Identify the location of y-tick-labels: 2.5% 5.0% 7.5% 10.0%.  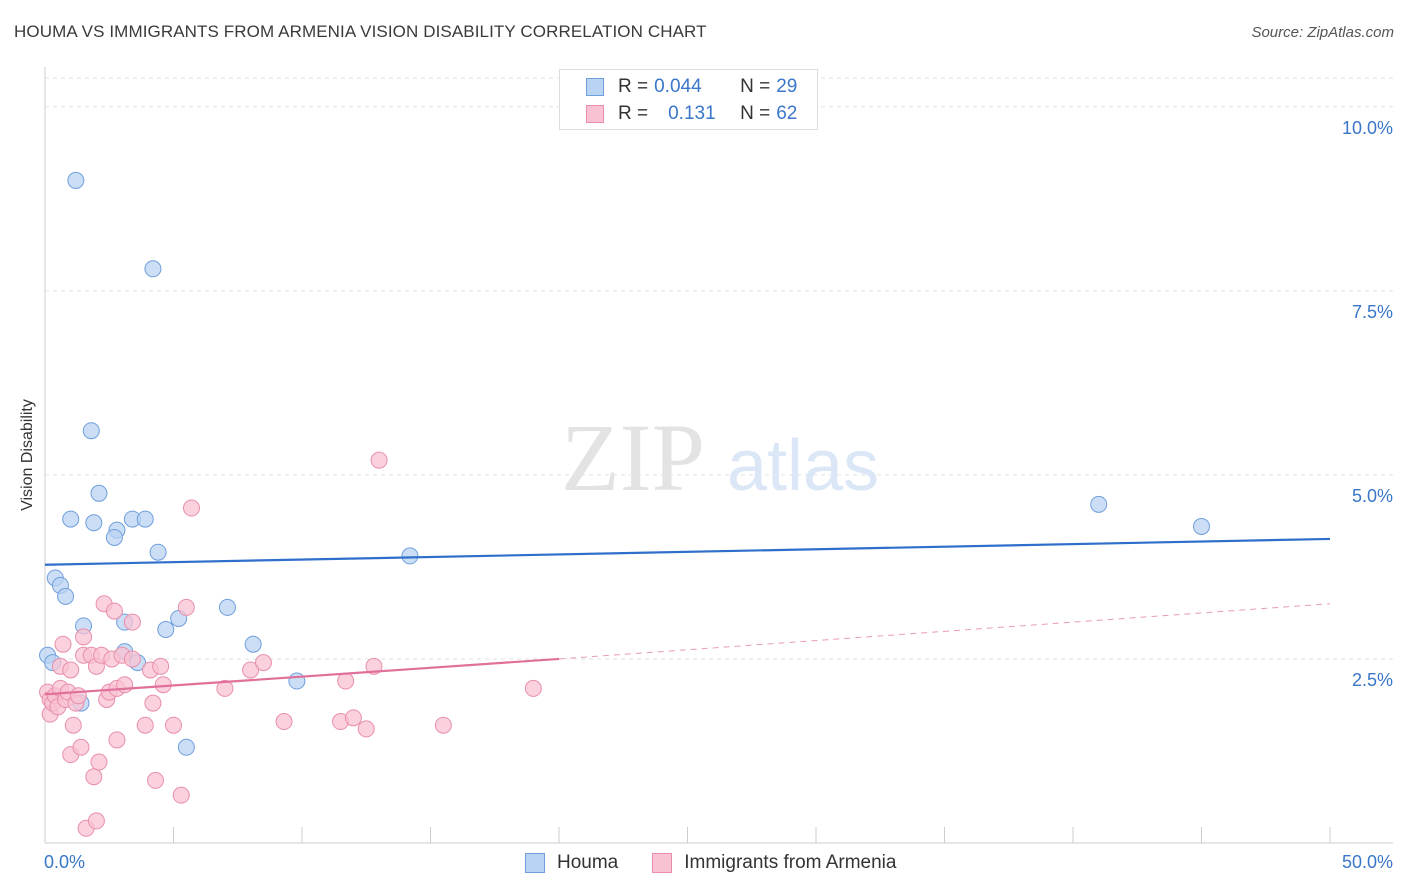
(1367, 404).